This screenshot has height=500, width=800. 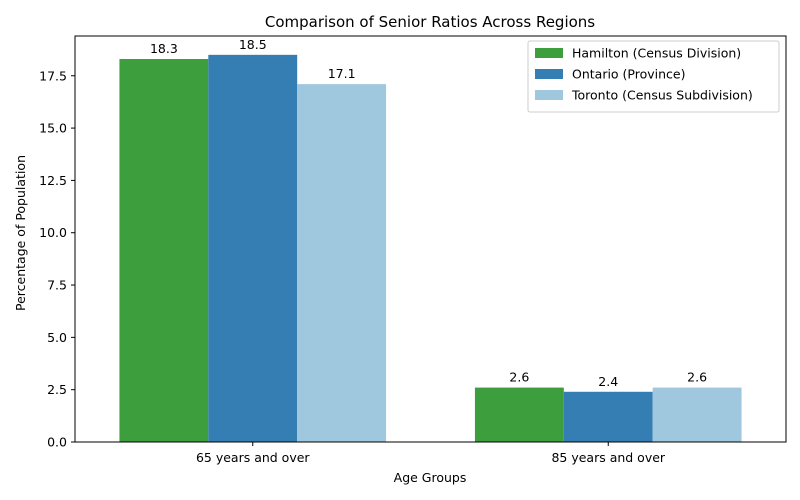 I want to click on data-label: 18.5, so click(x=253, y=44).